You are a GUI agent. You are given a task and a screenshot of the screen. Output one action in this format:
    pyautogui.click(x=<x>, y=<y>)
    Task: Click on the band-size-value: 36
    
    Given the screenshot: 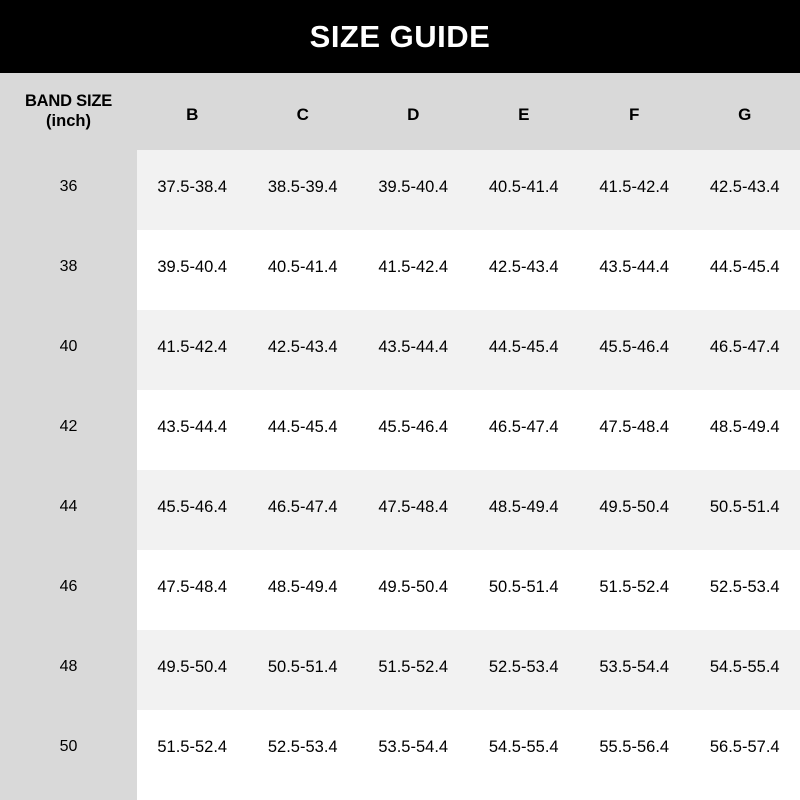 What is the action you would take?
    pyautogui.click(x=68, y=190)
    